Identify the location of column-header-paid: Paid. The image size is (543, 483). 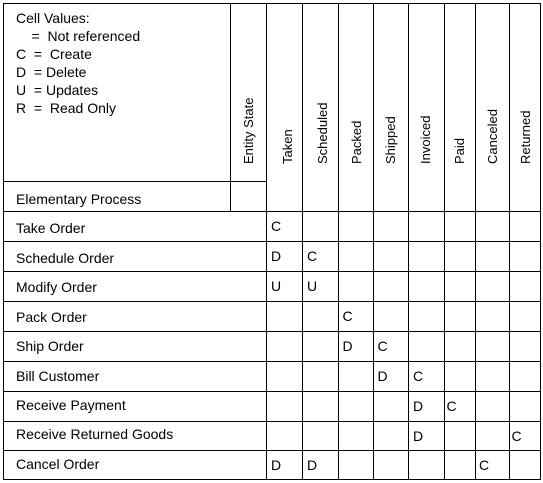
(459, 150).